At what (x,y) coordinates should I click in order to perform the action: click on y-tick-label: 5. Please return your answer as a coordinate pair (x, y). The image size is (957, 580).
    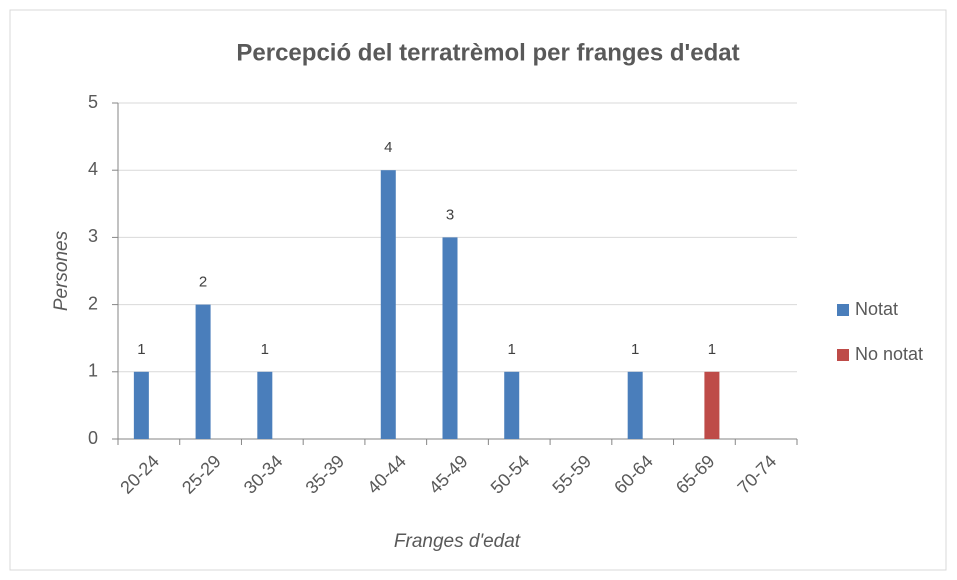
    Looking at the image, I should click on (93, 102).